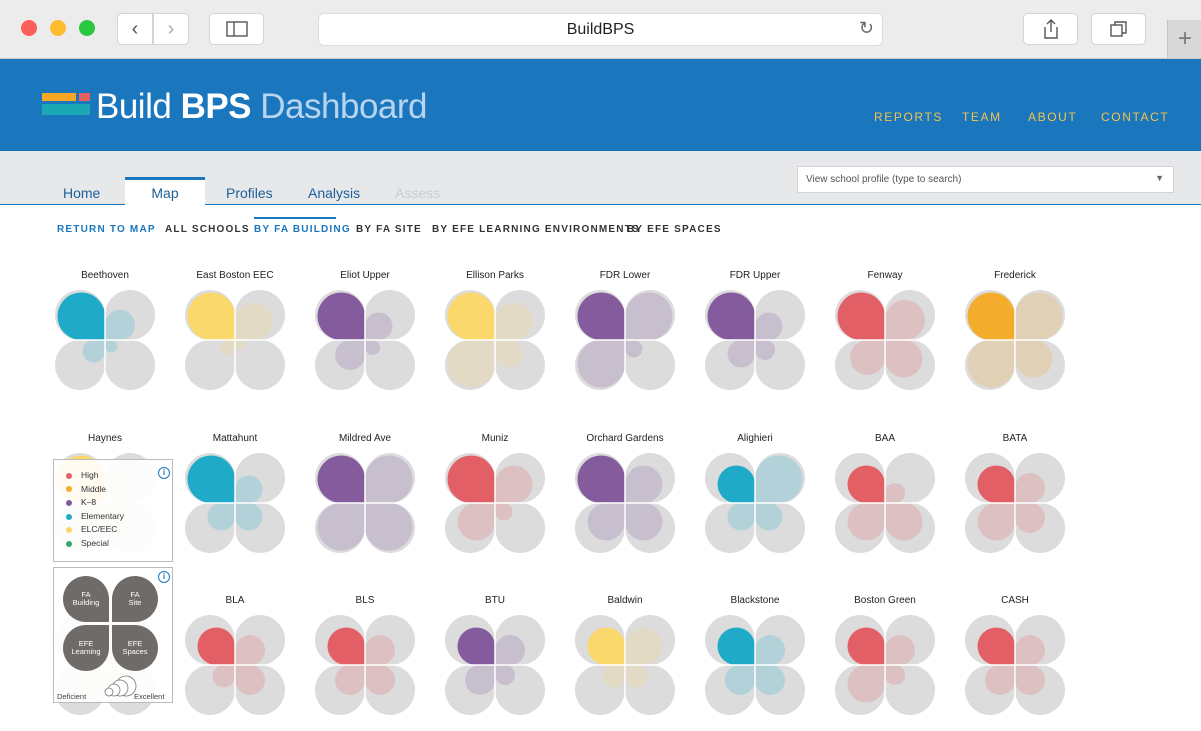 The image size is (1201, 731). Describe the element at coordinates (29, 28) in the screenshot. I see `close-window-button` at that location.